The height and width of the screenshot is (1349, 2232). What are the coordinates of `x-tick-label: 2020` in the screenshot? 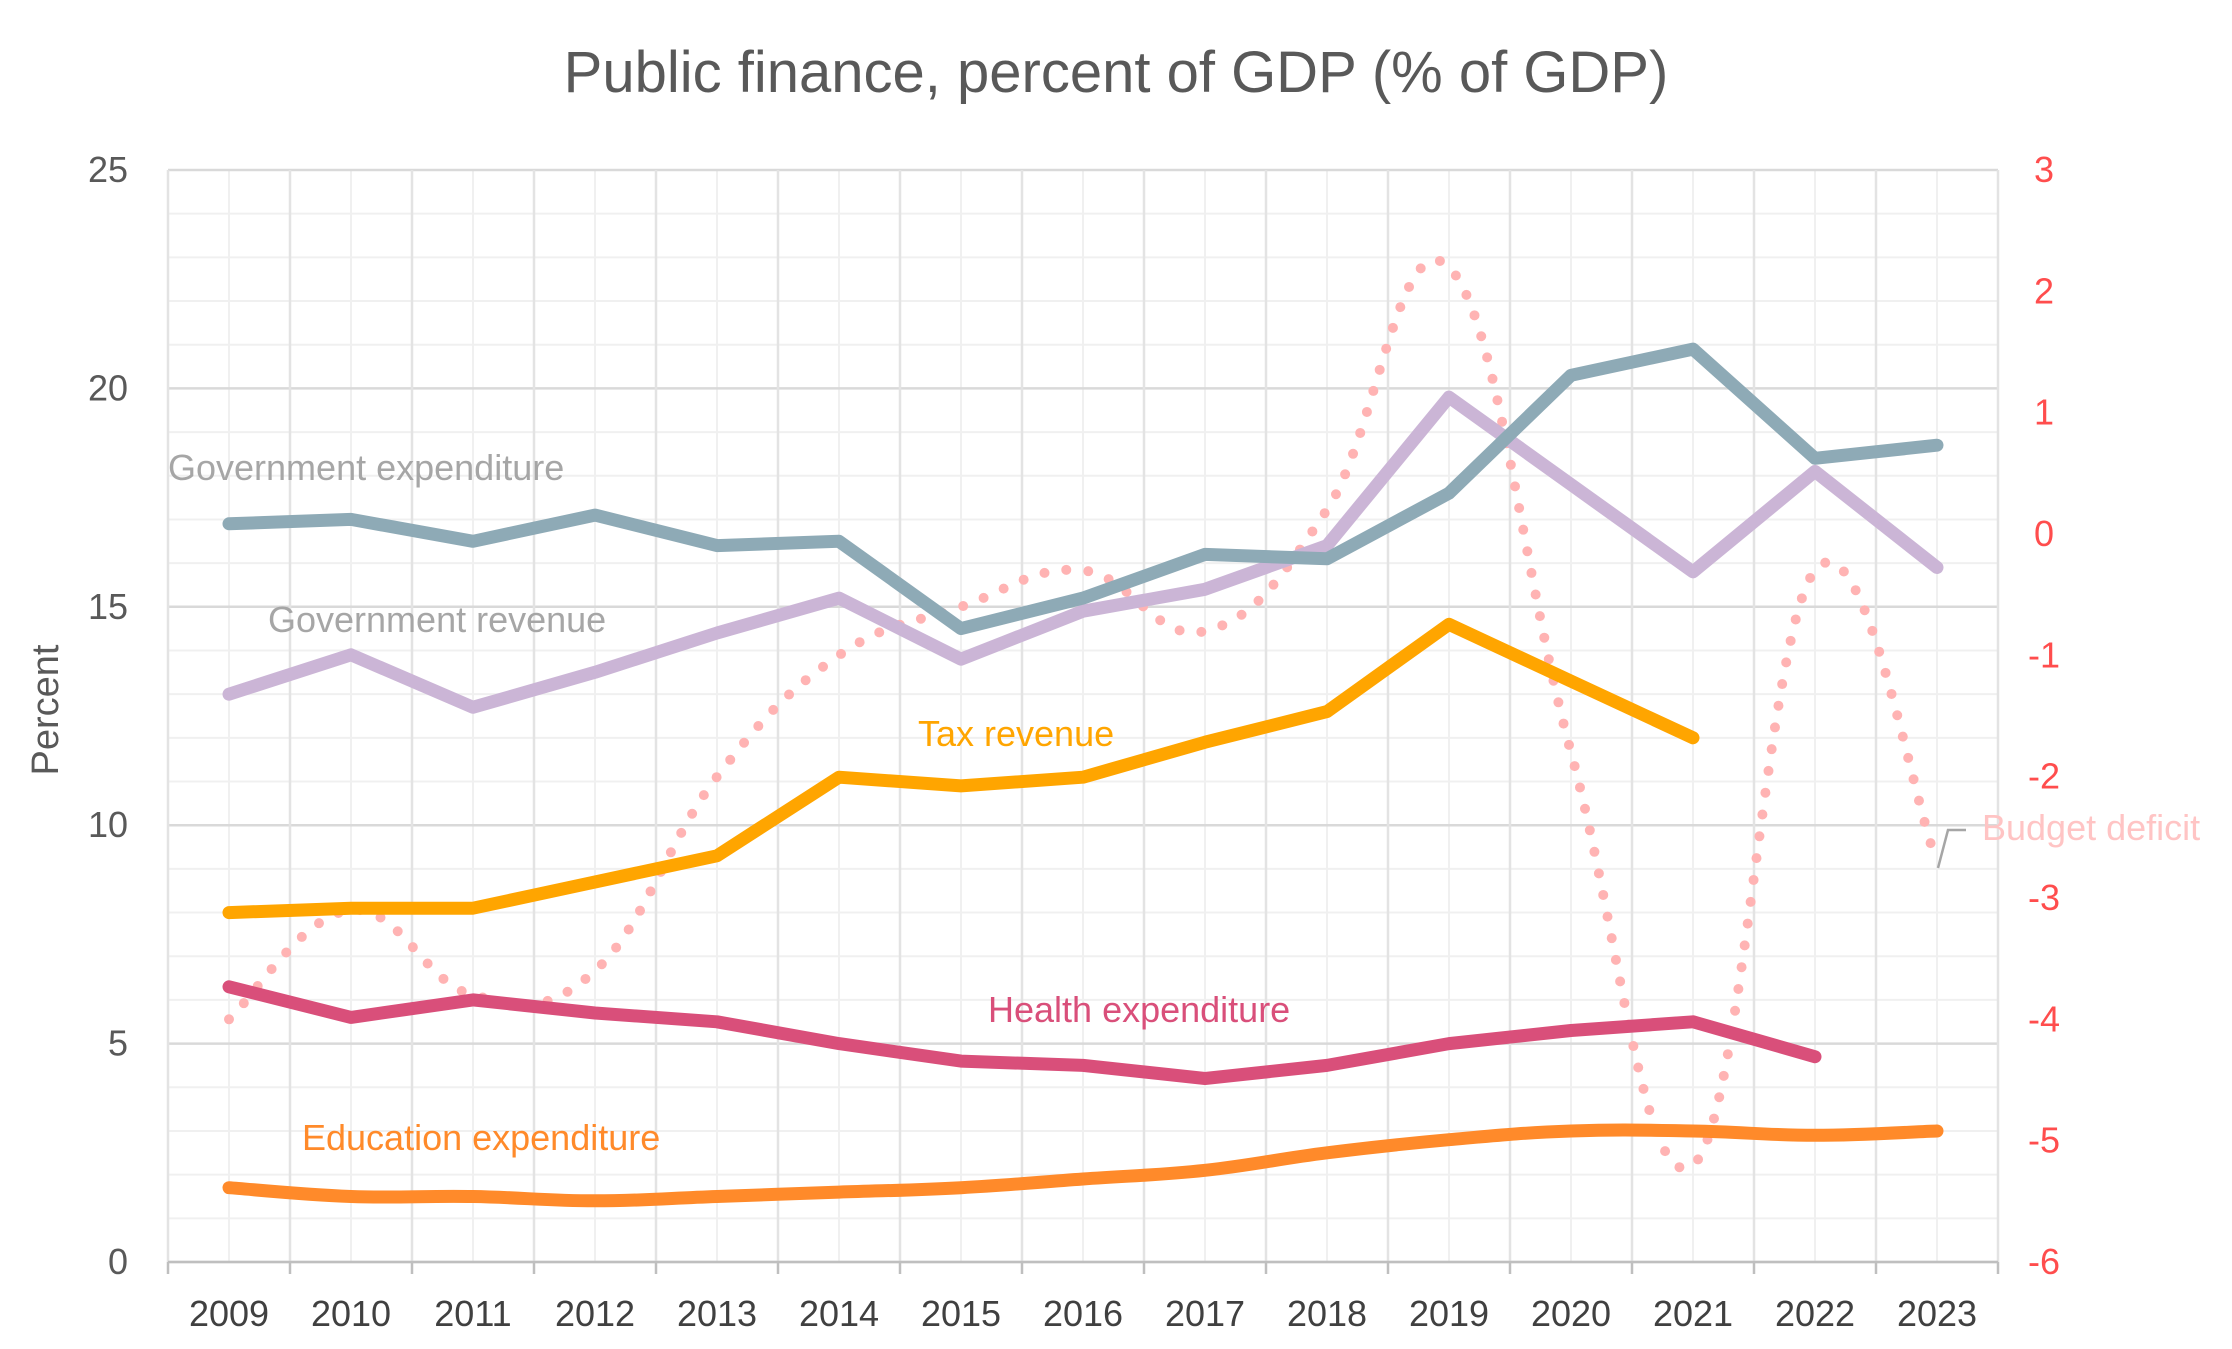 It's located at (1571, 1313).